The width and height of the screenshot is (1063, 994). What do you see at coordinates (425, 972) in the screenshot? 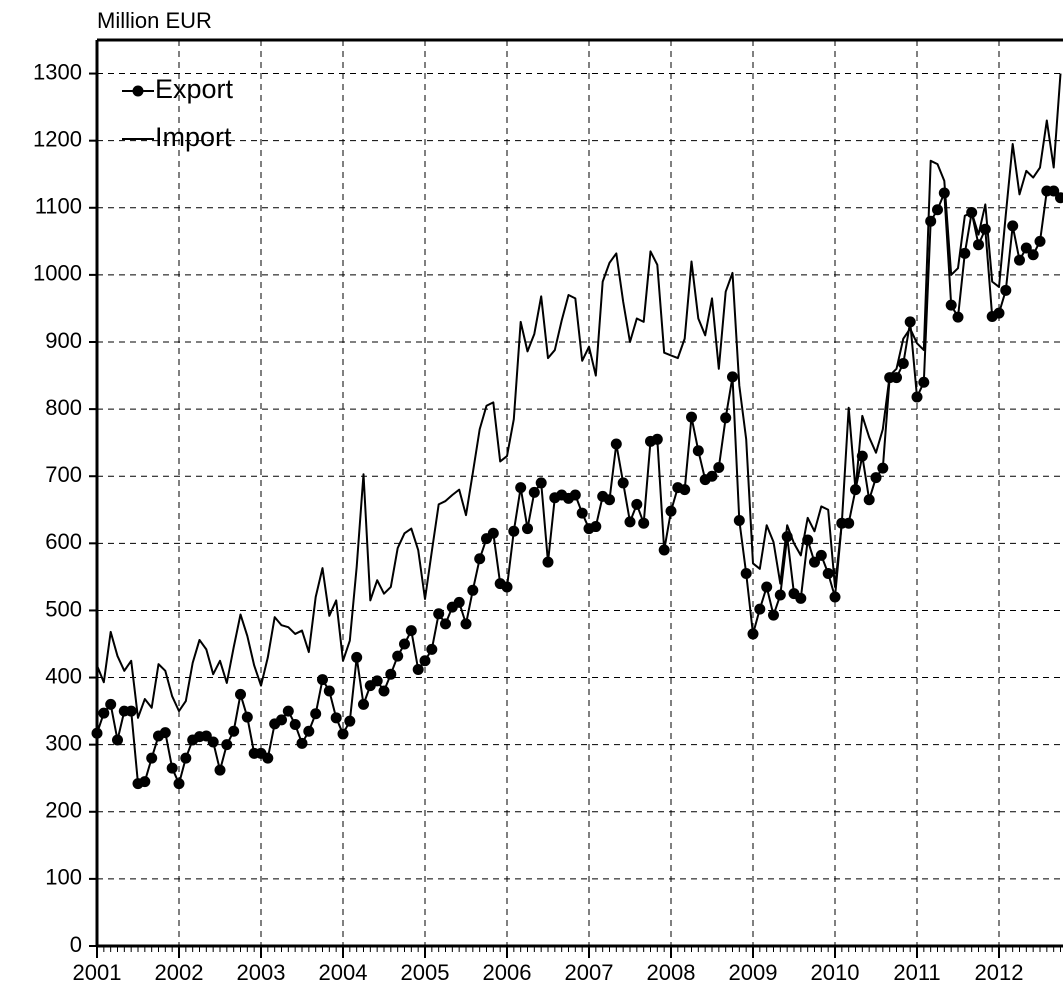
I see `x-tick-label: 2005` at bounding box center [425, 972].